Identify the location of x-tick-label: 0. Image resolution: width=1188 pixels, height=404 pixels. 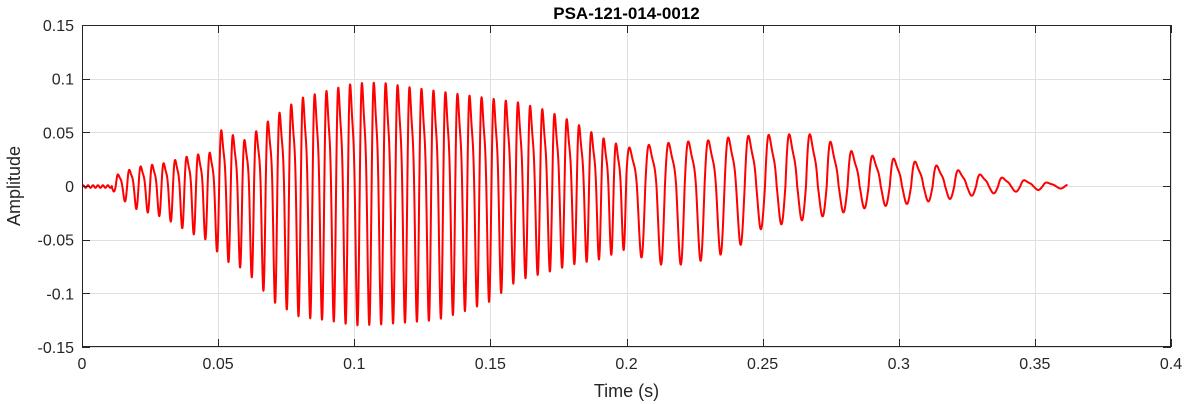
(82, 364).